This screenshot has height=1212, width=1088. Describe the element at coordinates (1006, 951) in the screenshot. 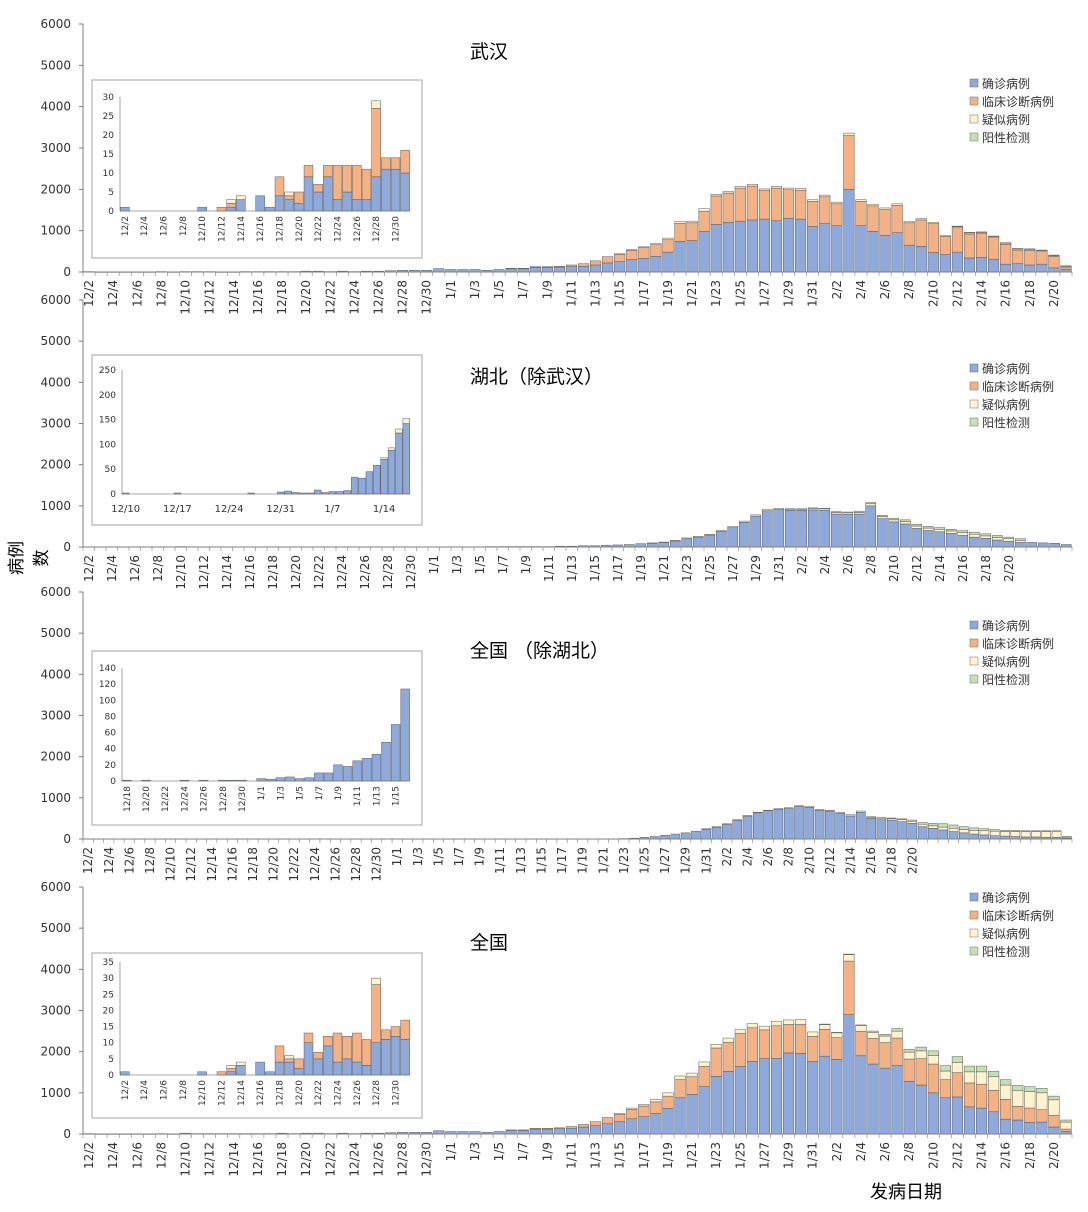

I see `legend-label: 阳性检测` at that location.